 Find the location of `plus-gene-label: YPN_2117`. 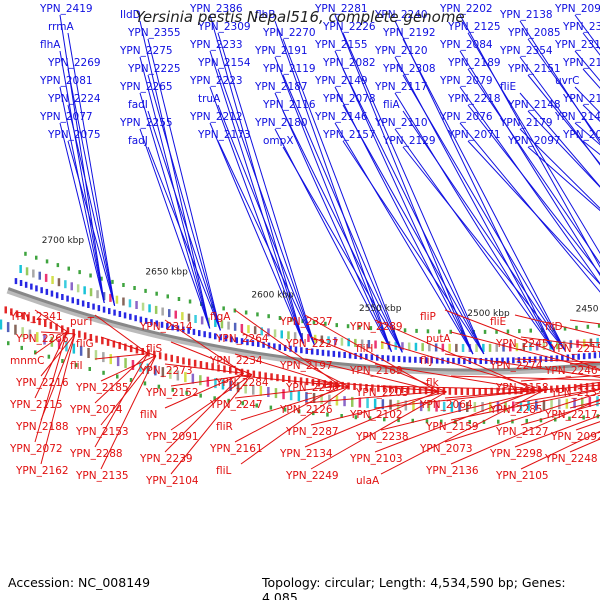

plus-gene-label: YPN_2117 is located at coordinates (401, 87).